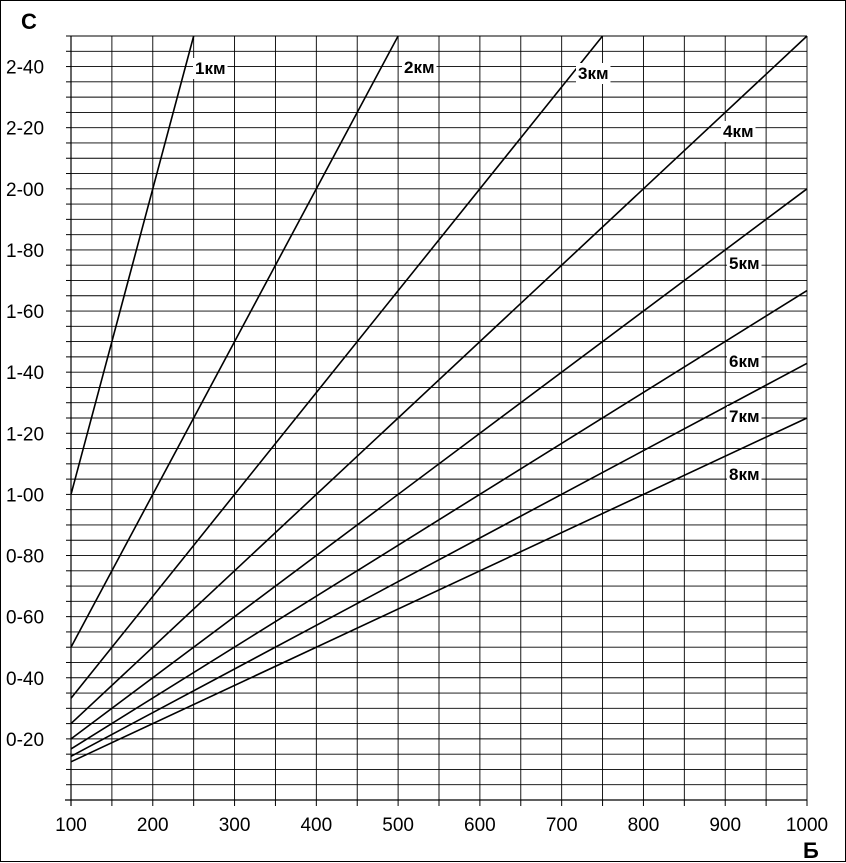 Image resolution: width=846 pixels, height=863 pixels. What do you see at coordinates (25, 495) in the screenshot?
I see `y-tick-label: 1-00` at bounding box center [25, 495].